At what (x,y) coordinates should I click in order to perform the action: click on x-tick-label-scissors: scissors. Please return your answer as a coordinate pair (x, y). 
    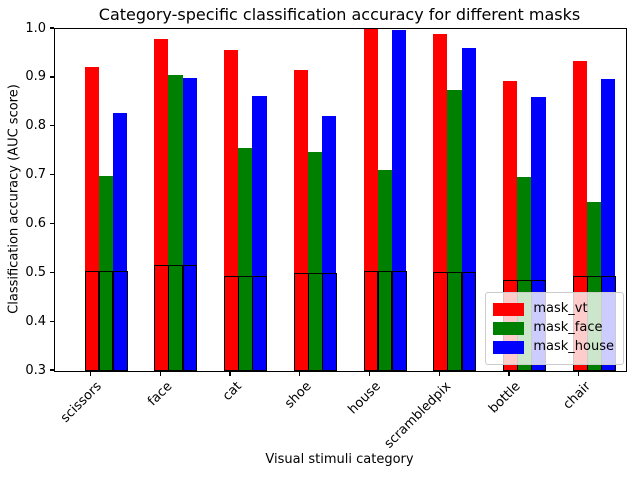
    Looking at the image, I should click on (82, 402).